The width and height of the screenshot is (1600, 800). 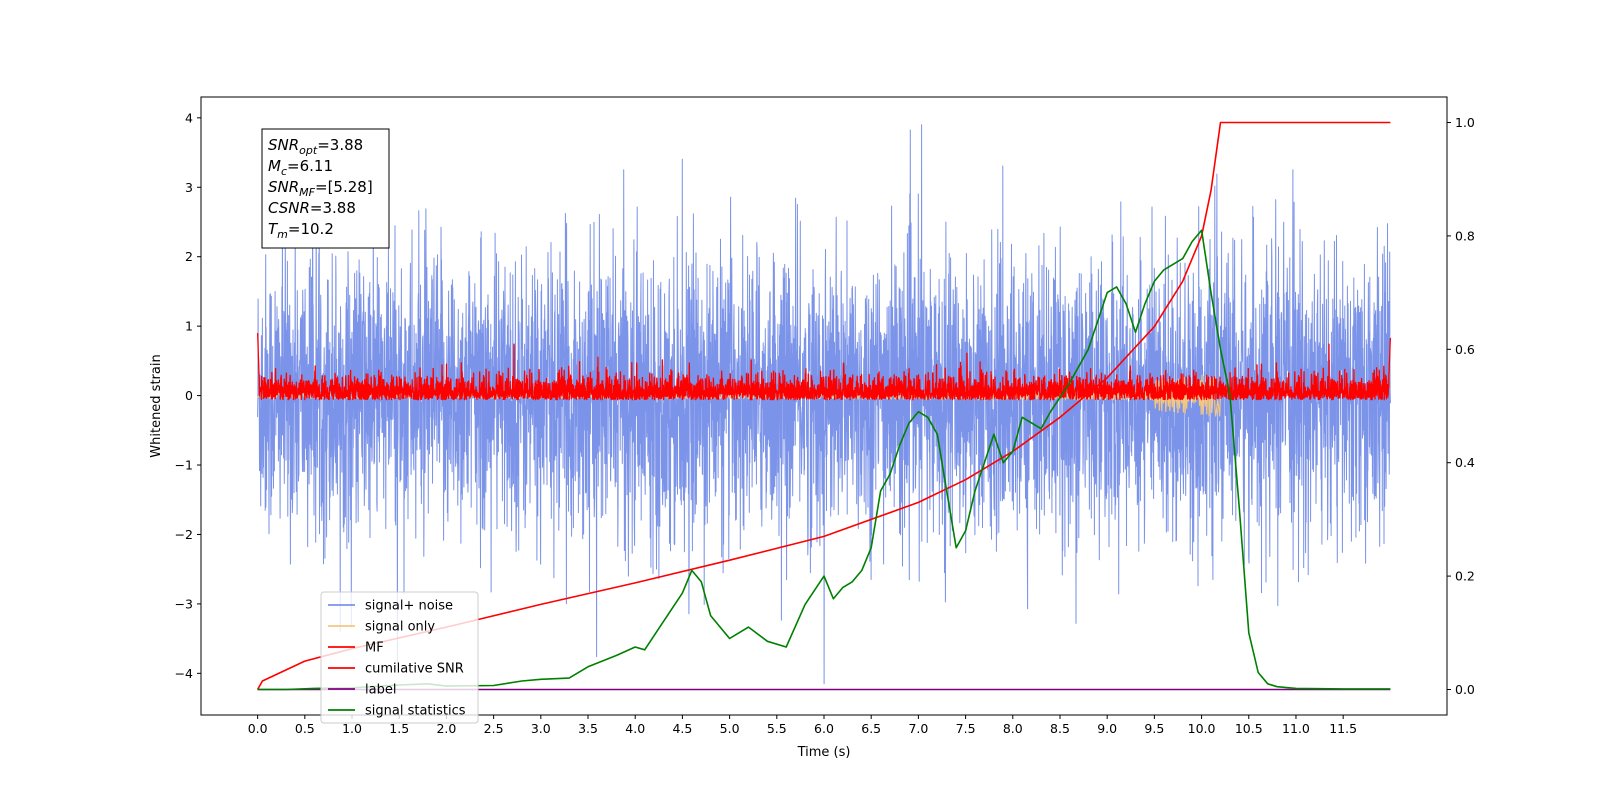 I want to click on annotation-line: SNRMF=[5.28], so click(x=320, y=188).